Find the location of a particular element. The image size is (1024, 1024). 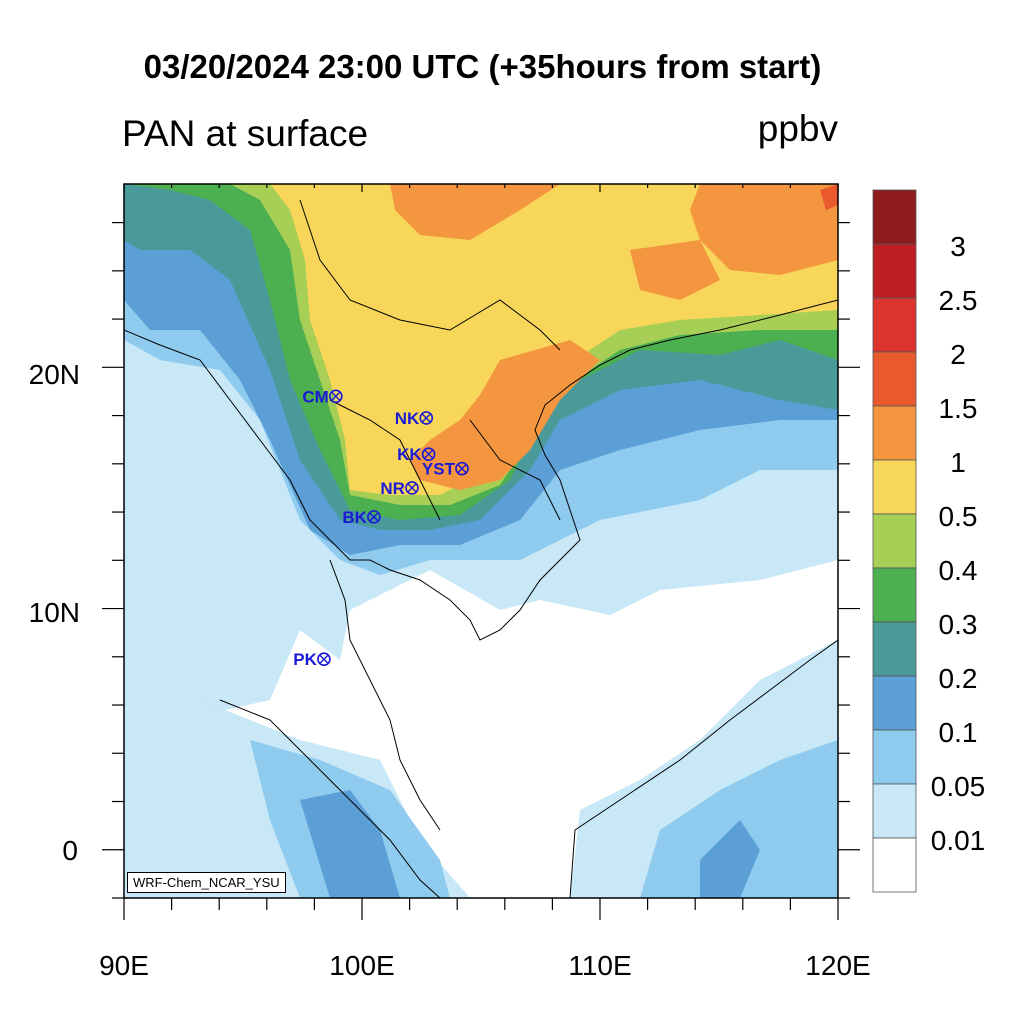

x-label-110E: 110E is located at coordinates (599, 965).